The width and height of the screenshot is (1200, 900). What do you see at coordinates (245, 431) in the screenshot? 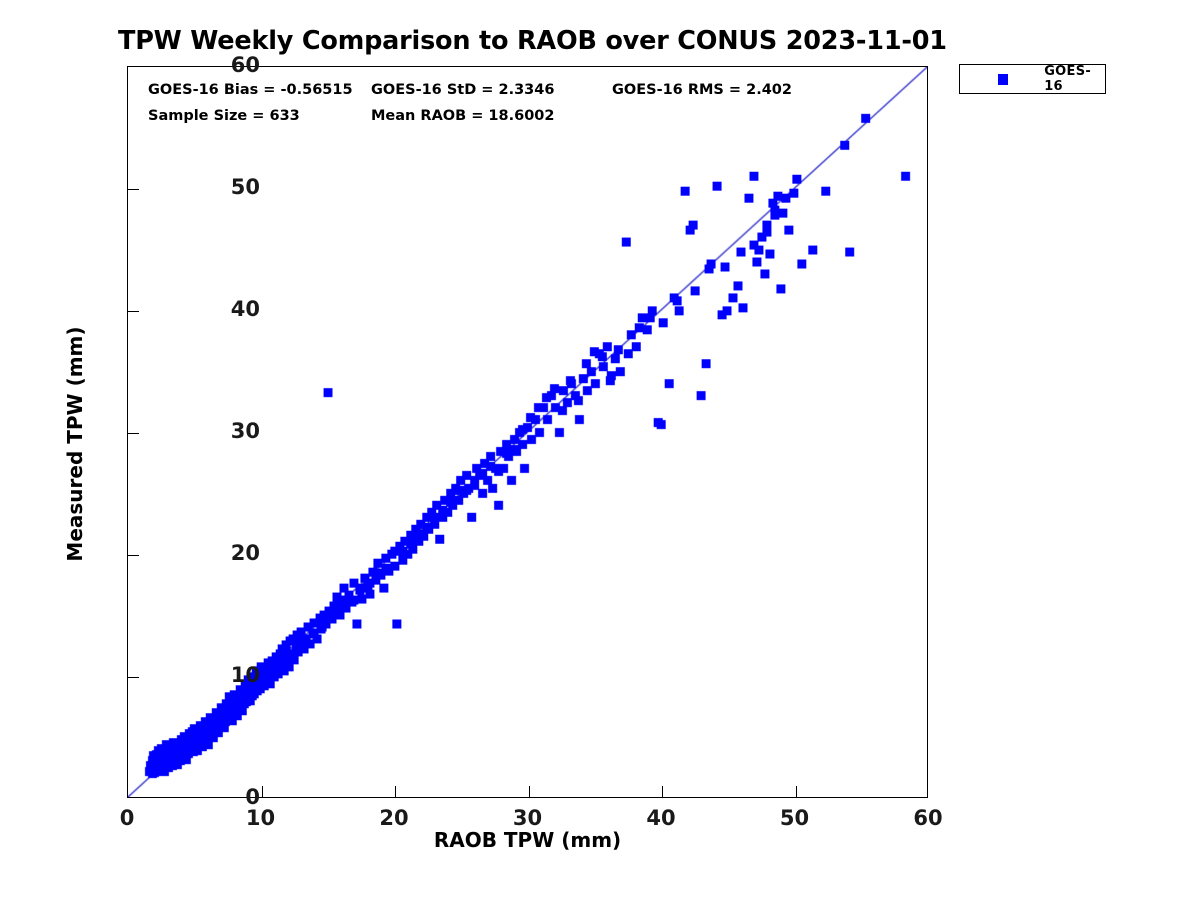
I see `y-tick-label: 30` at bounding box center [245, 431].